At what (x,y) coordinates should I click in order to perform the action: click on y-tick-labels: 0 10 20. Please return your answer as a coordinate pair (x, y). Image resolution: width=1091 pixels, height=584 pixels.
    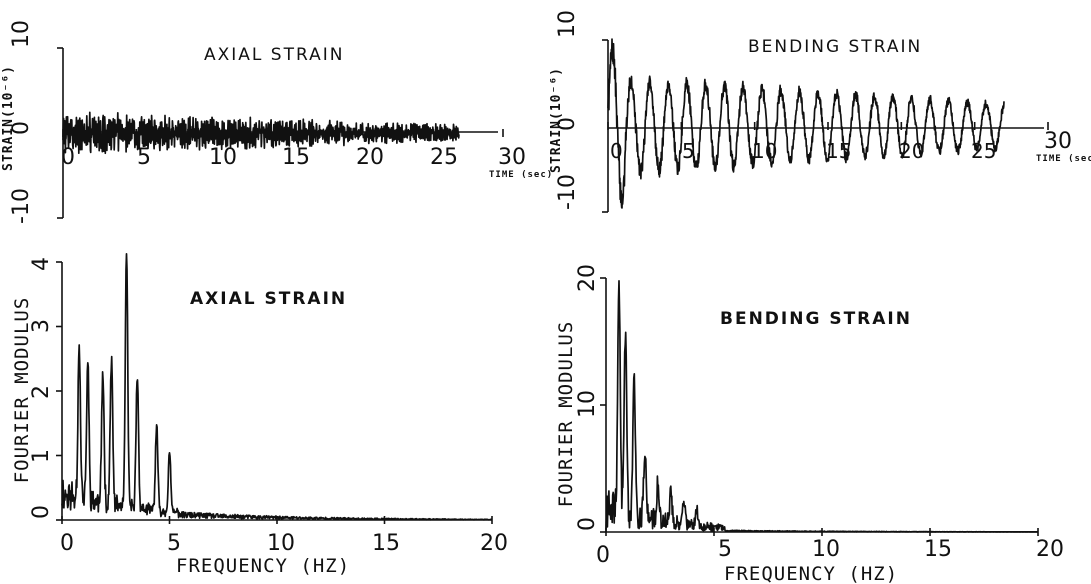
    Looking at the image, I should click on (587, 397).